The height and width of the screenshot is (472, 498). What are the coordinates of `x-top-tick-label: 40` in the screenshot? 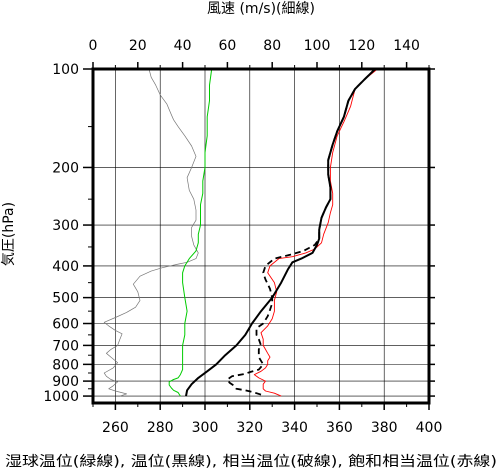 It's located at (183, 46).